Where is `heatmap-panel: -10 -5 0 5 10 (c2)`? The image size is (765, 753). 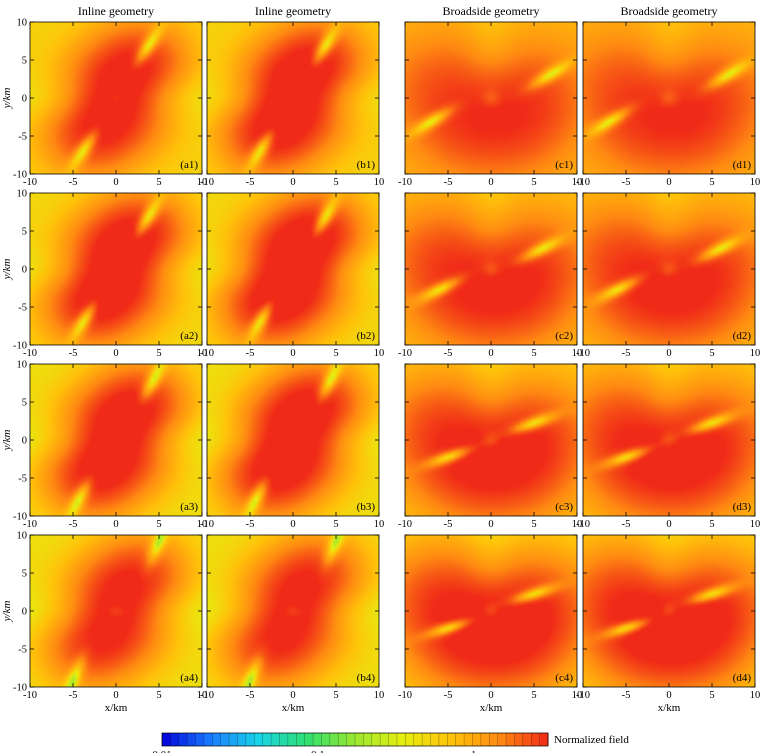
heatmap-panel: -10 -5 0 5 10 (c2) is located at coordinates (490, 275).